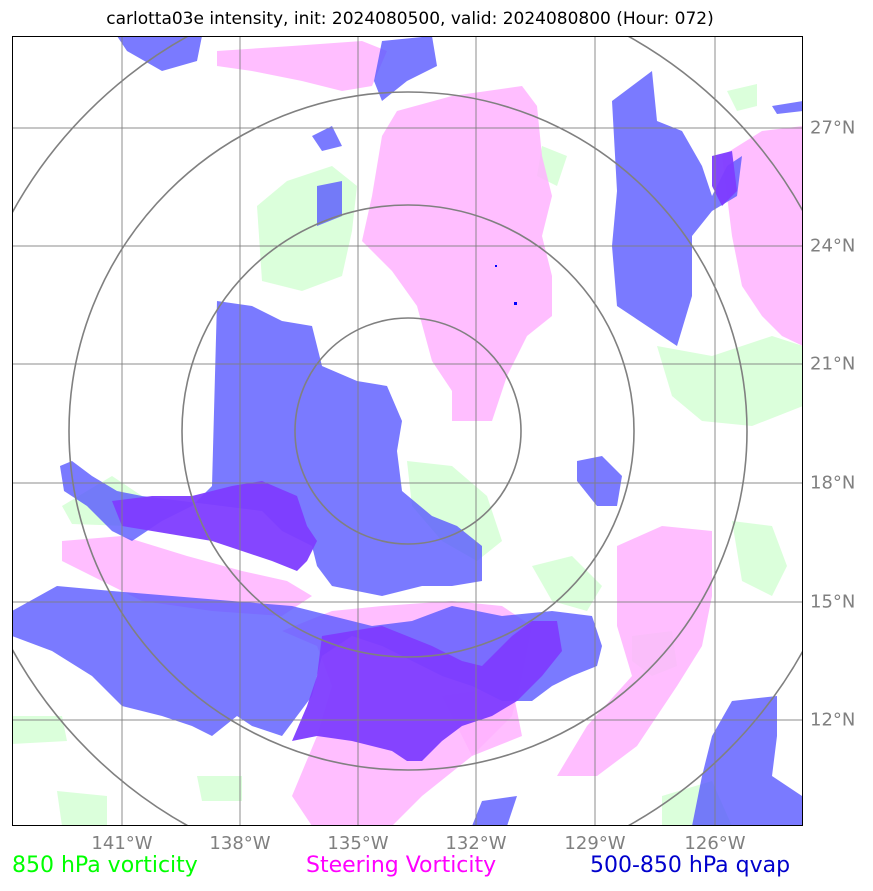 The image size is (873, 891). What do you see at coordinates (833, 483) in the screenshot?
I see `lat-label-18n: 18°N` at bounding box center [833, 483].